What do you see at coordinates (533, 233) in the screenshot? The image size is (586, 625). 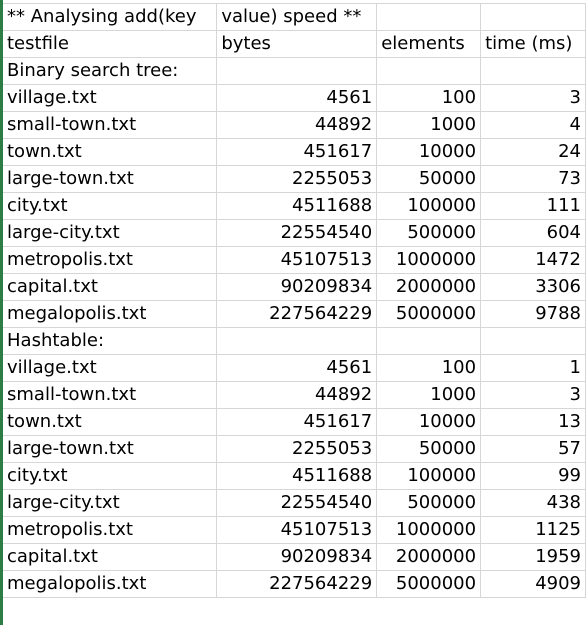 I see `cell-time: 604` at bounding box center [533, 233].